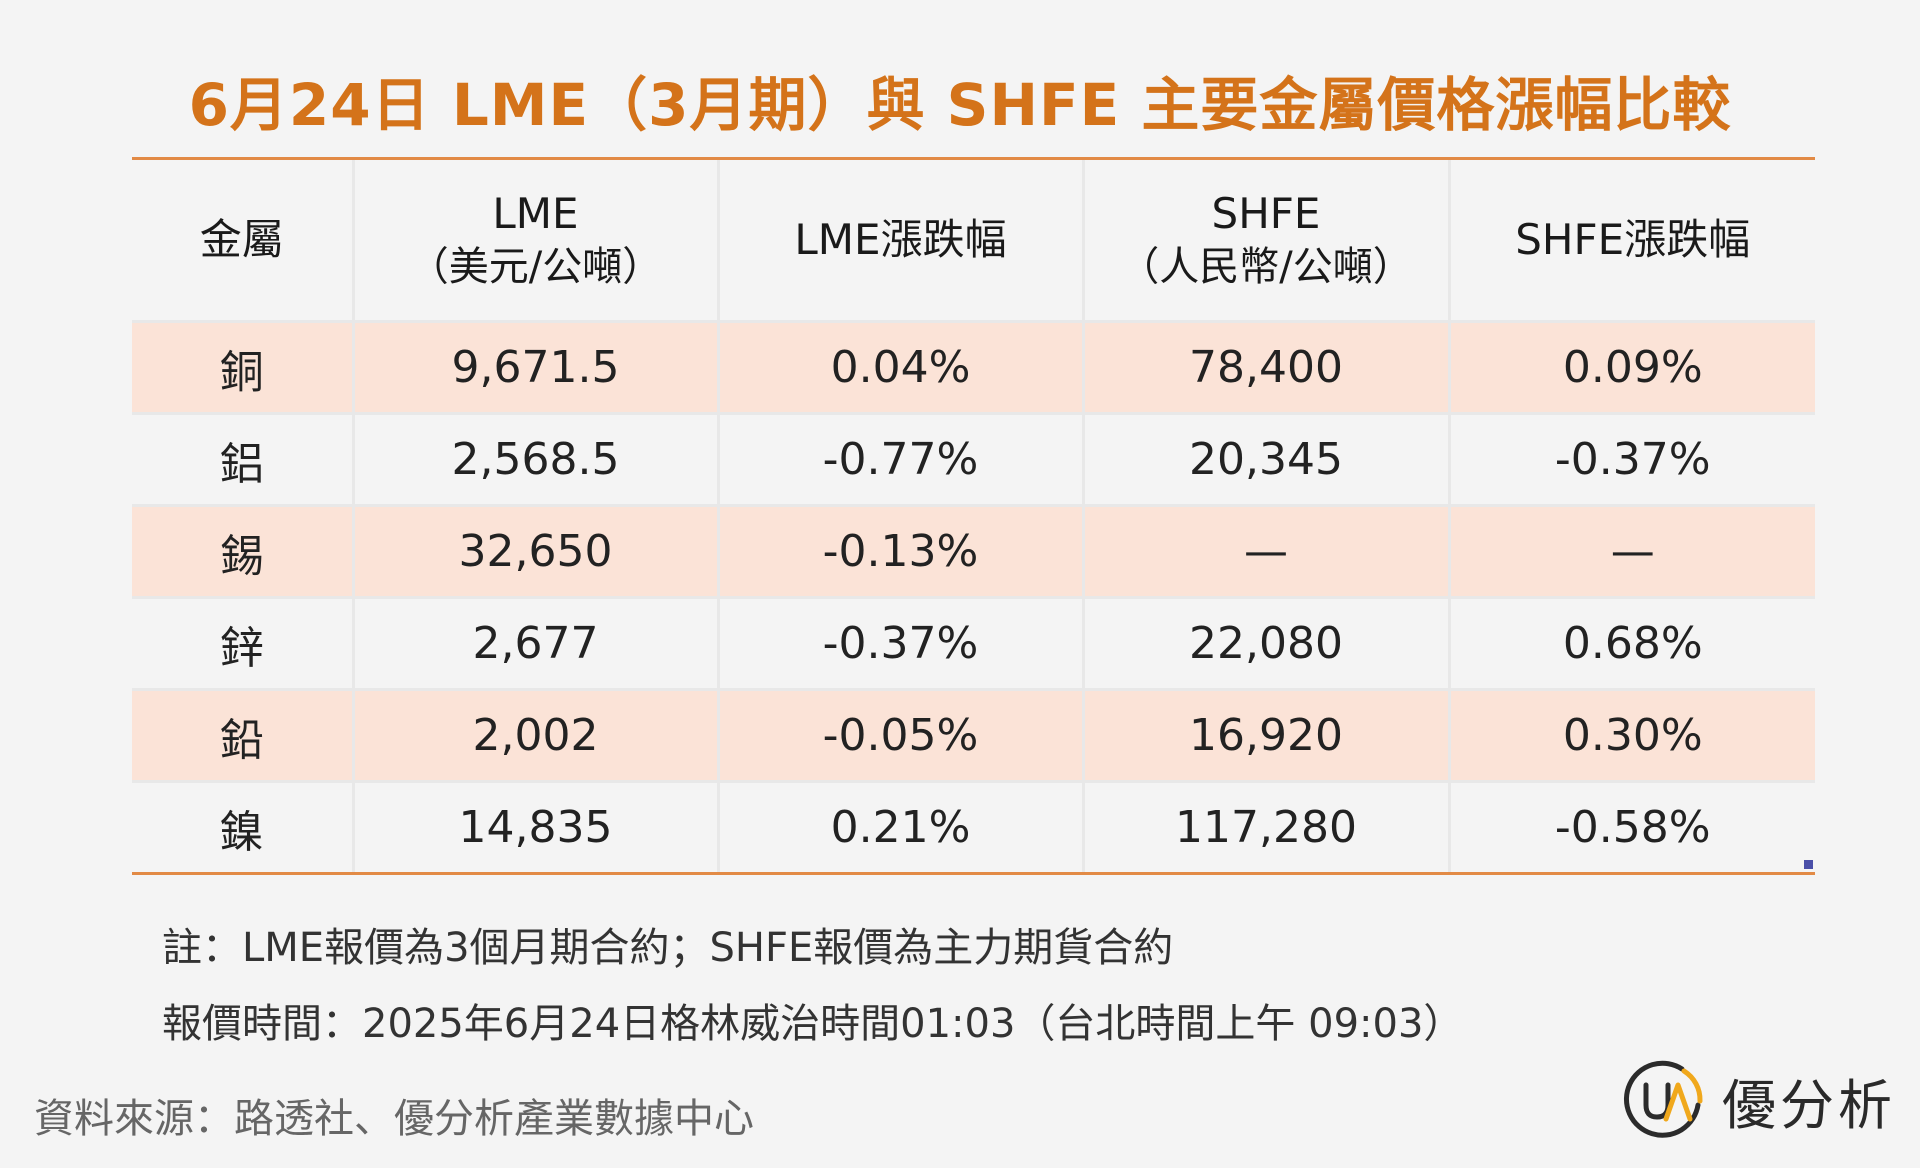 This screenshot has height=1168, width=1920. What do you see at coordinates (668, 948) in the screenshot?
I see `note-contract: 註：LME報價為3個月期合約；SHFE報價為主力期貨合約` at bounding box center [668, 948].